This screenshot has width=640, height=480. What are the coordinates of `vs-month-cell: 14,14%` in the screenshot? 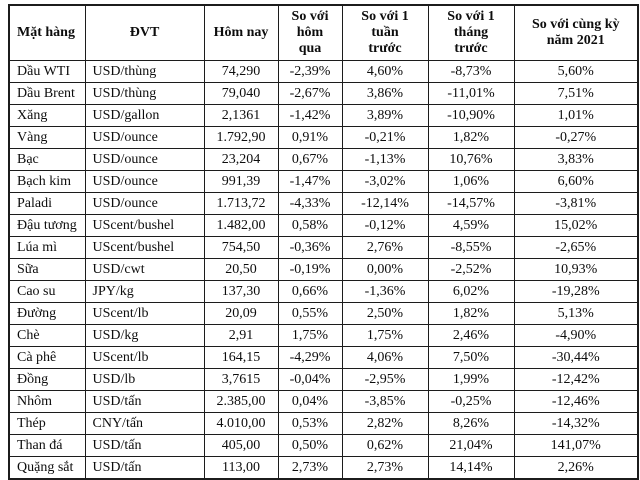 It's located at (471, 468).